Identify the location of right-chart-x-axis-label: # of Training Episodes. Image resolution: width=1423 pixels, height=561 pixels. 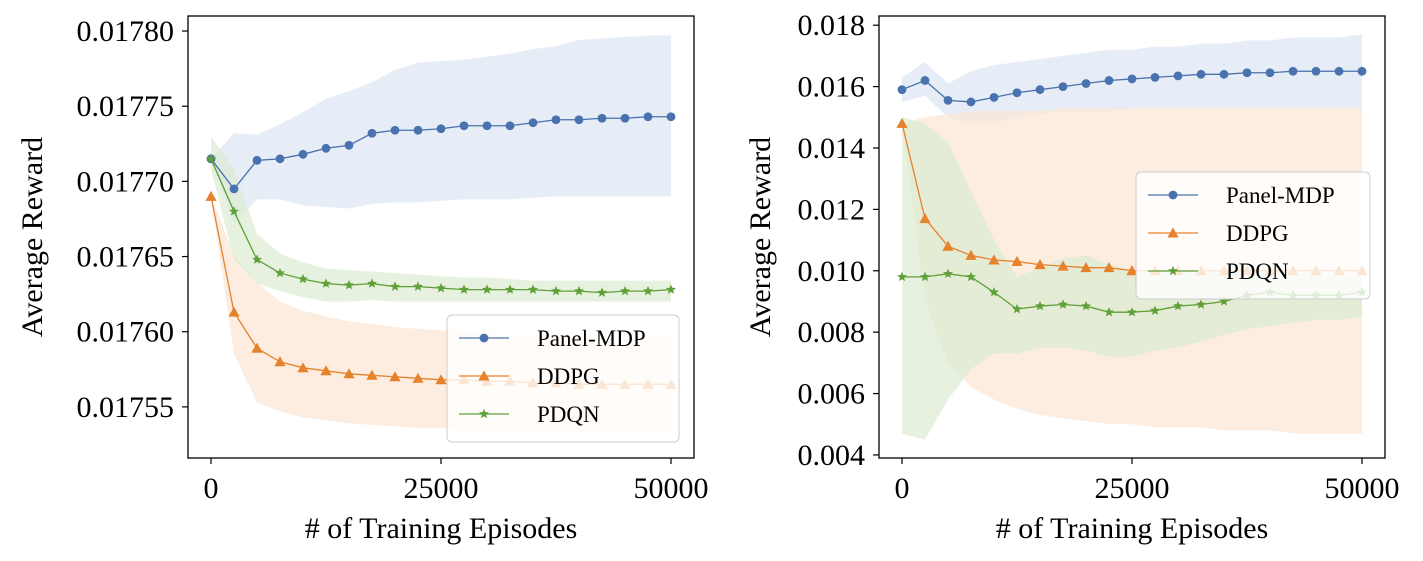
(1132, 528).